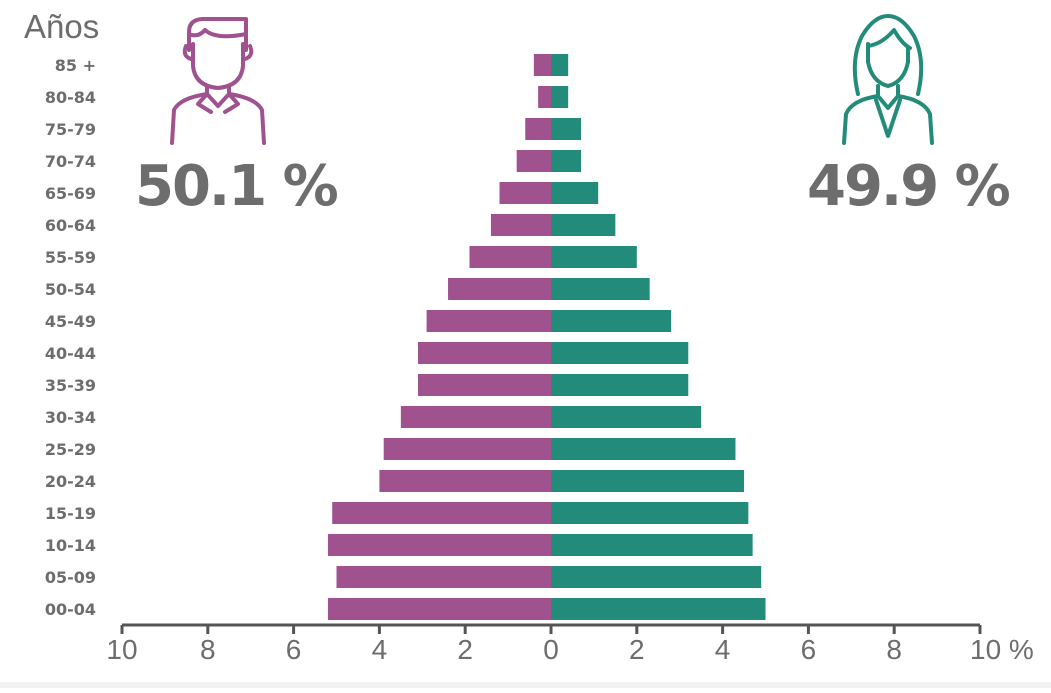 The width and height of the screenshot is (1051, 693). Describe the element at coordinates (70, 193) in the screenshot. I see `age-label-4: 65-69` at that location.